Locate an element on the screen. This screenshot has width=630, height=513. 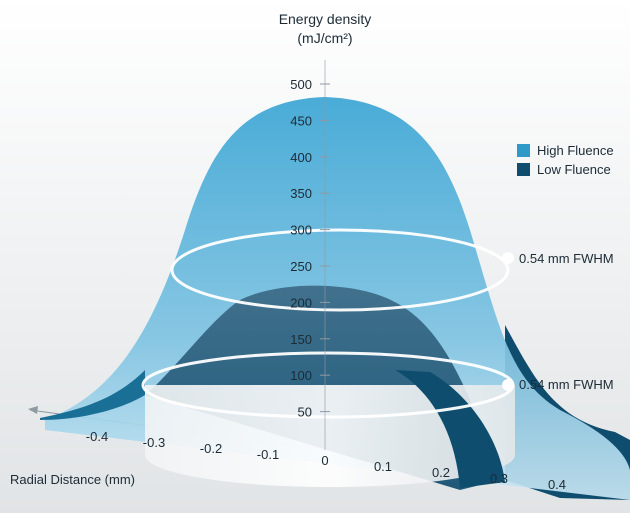
beam-cylinder is located at coordinates (330, 436).